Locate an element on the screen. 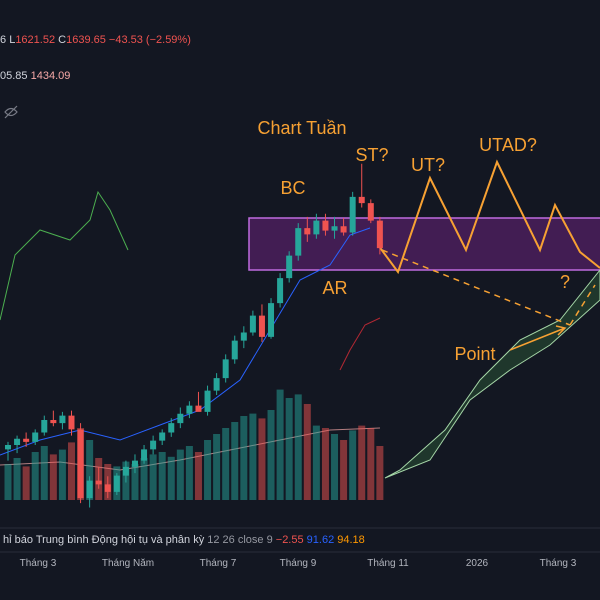 The image size is (600, 600). value: 1434.09 is located at coordinates (50, 76).